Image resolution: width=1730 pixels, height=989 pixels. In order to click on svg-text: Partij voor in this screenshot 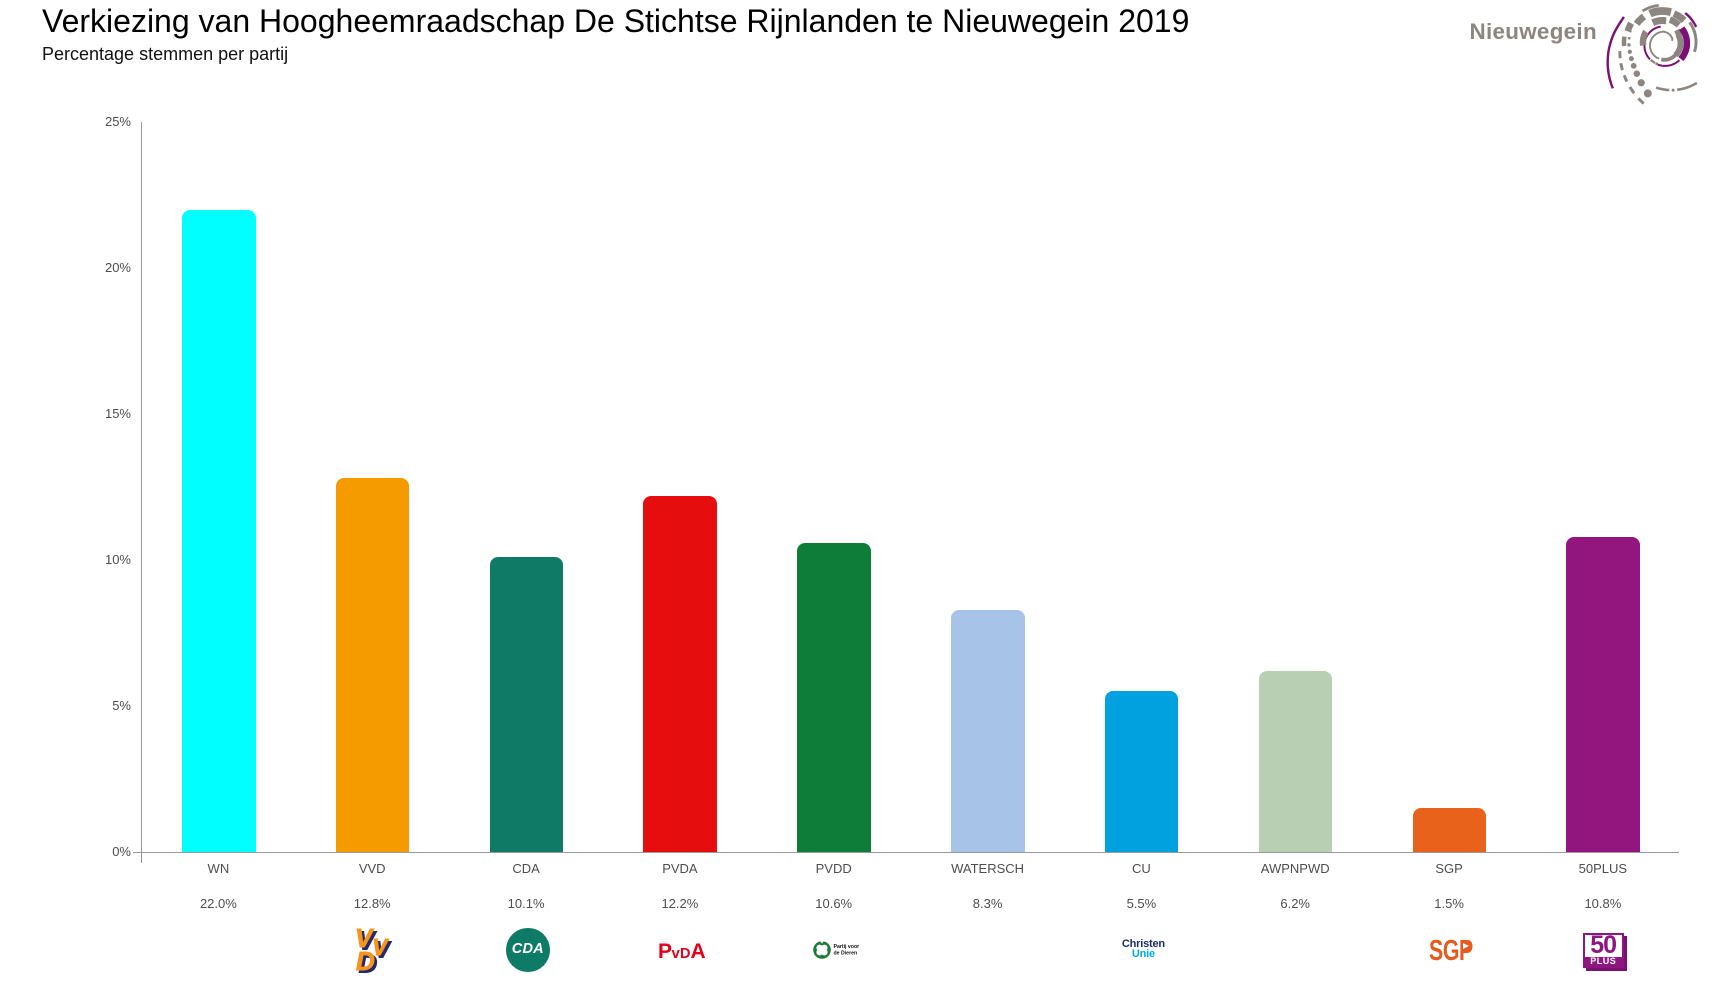, I will do `click(847, 947)`.